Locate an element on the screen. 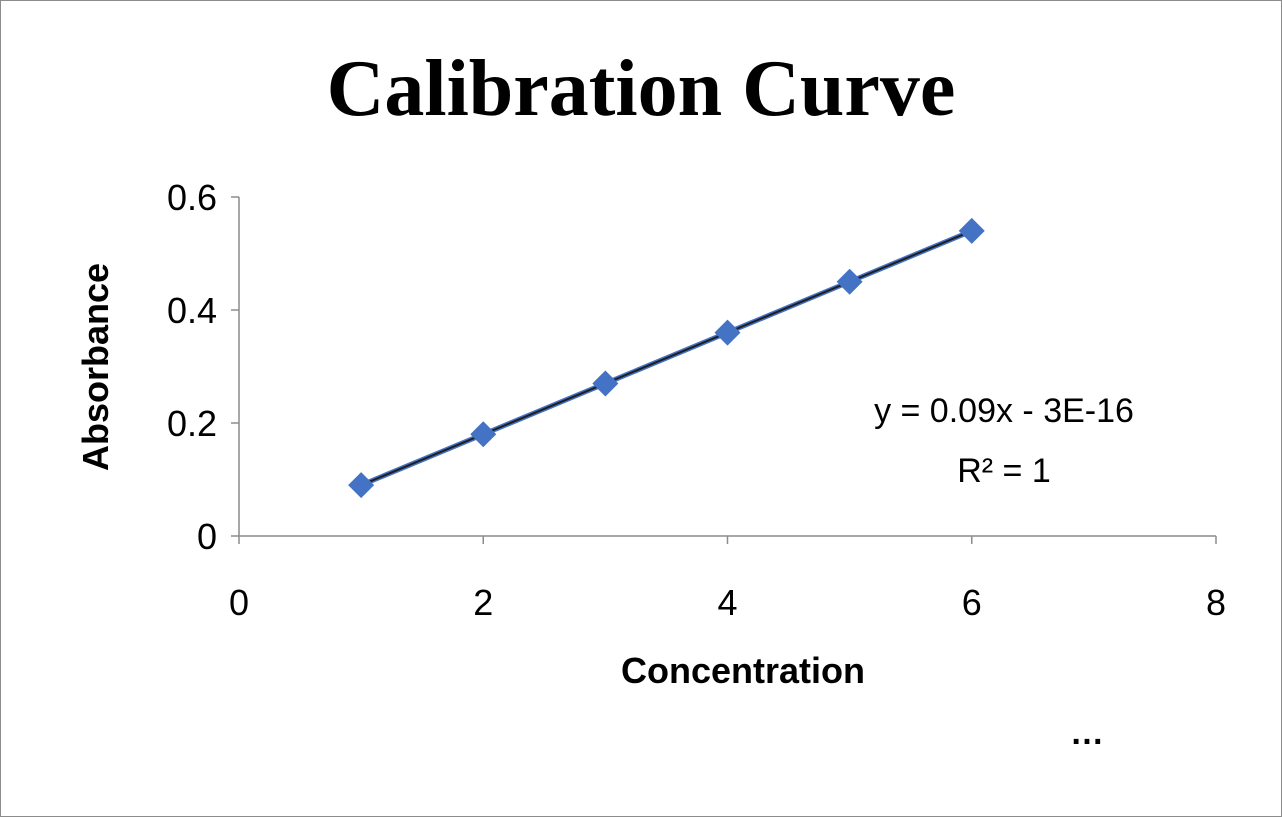 The width and height of the screenshot is (1282, 817). y-tick-label: 0.4 is located at coordinates (192, 310).